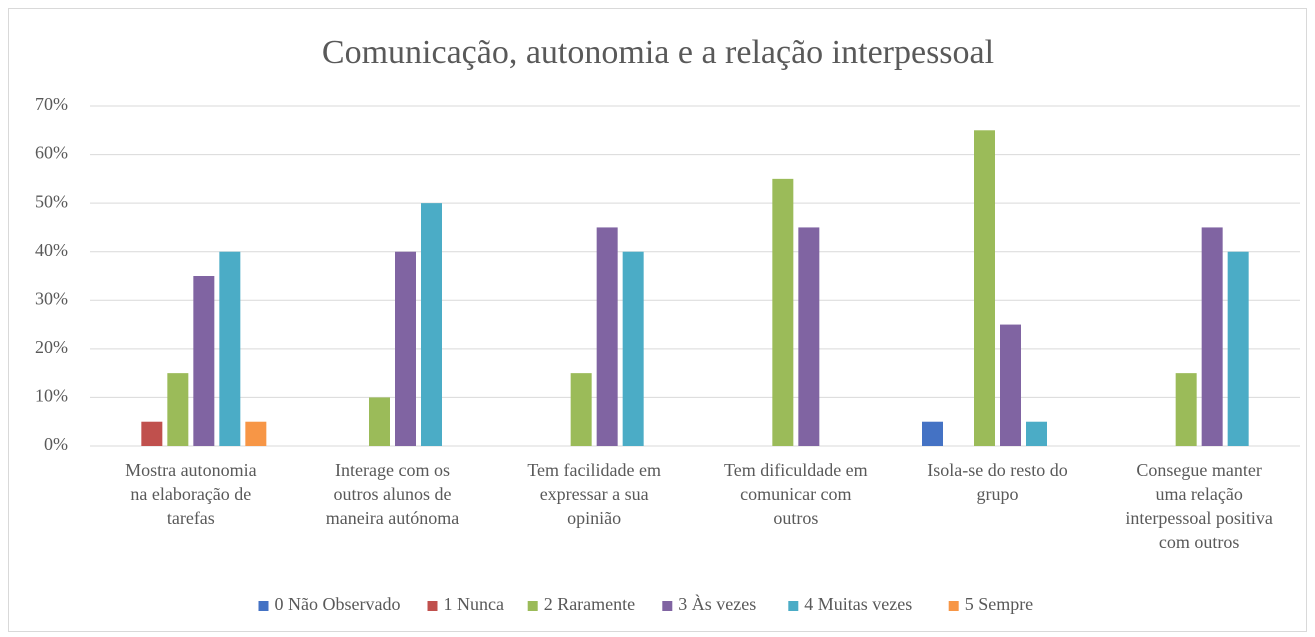 The height and width of the screenshot is (637, 1315). I want to click on x-tick-label: Tem facilidade em expressar a sua opinião, so click(594, 494).